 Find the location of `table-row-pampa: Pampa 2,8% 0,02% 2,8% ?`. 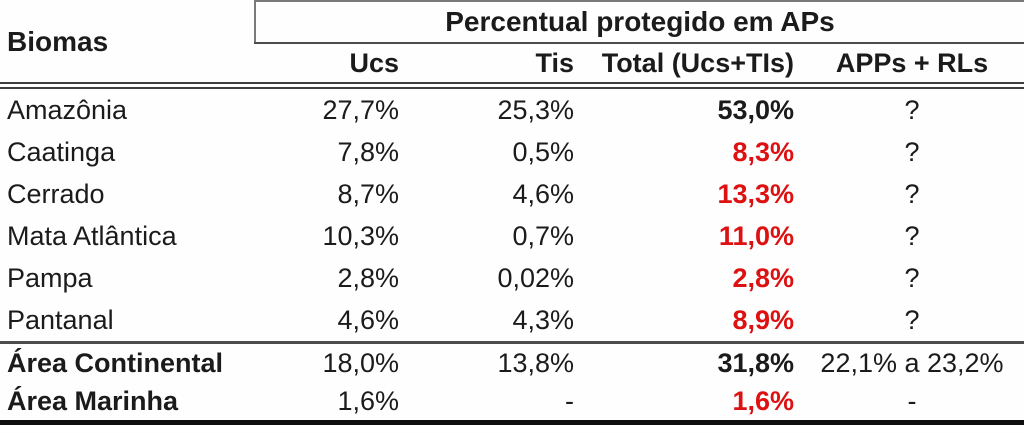

table-row-pampa: Pampa 2,8% 0,02% 2,8% ? is located at coordinates (512, 278).